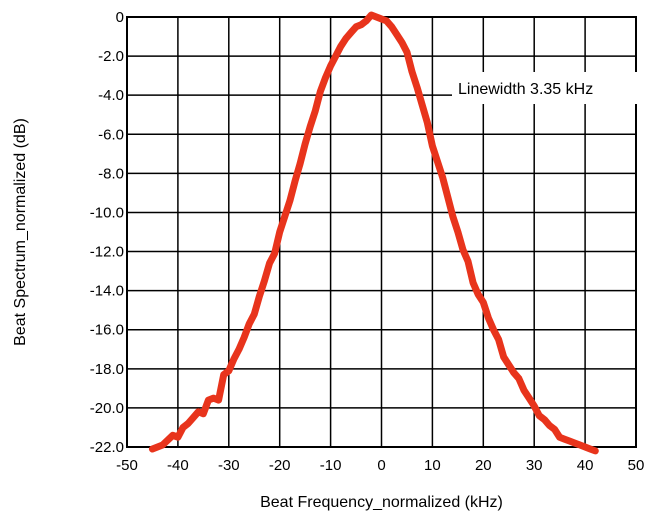 Image resolution: width=666 pixels, height=519 pixels. I want to click on x-tick-label: -10, so click(331, 465).